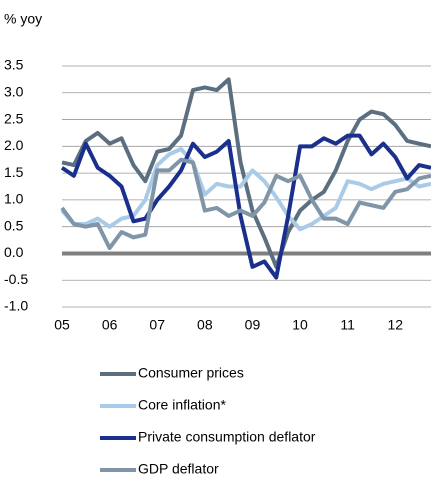 This screenshot has width=431, height=479. I want to click on x-tick-label: 07, so click(157, 325).